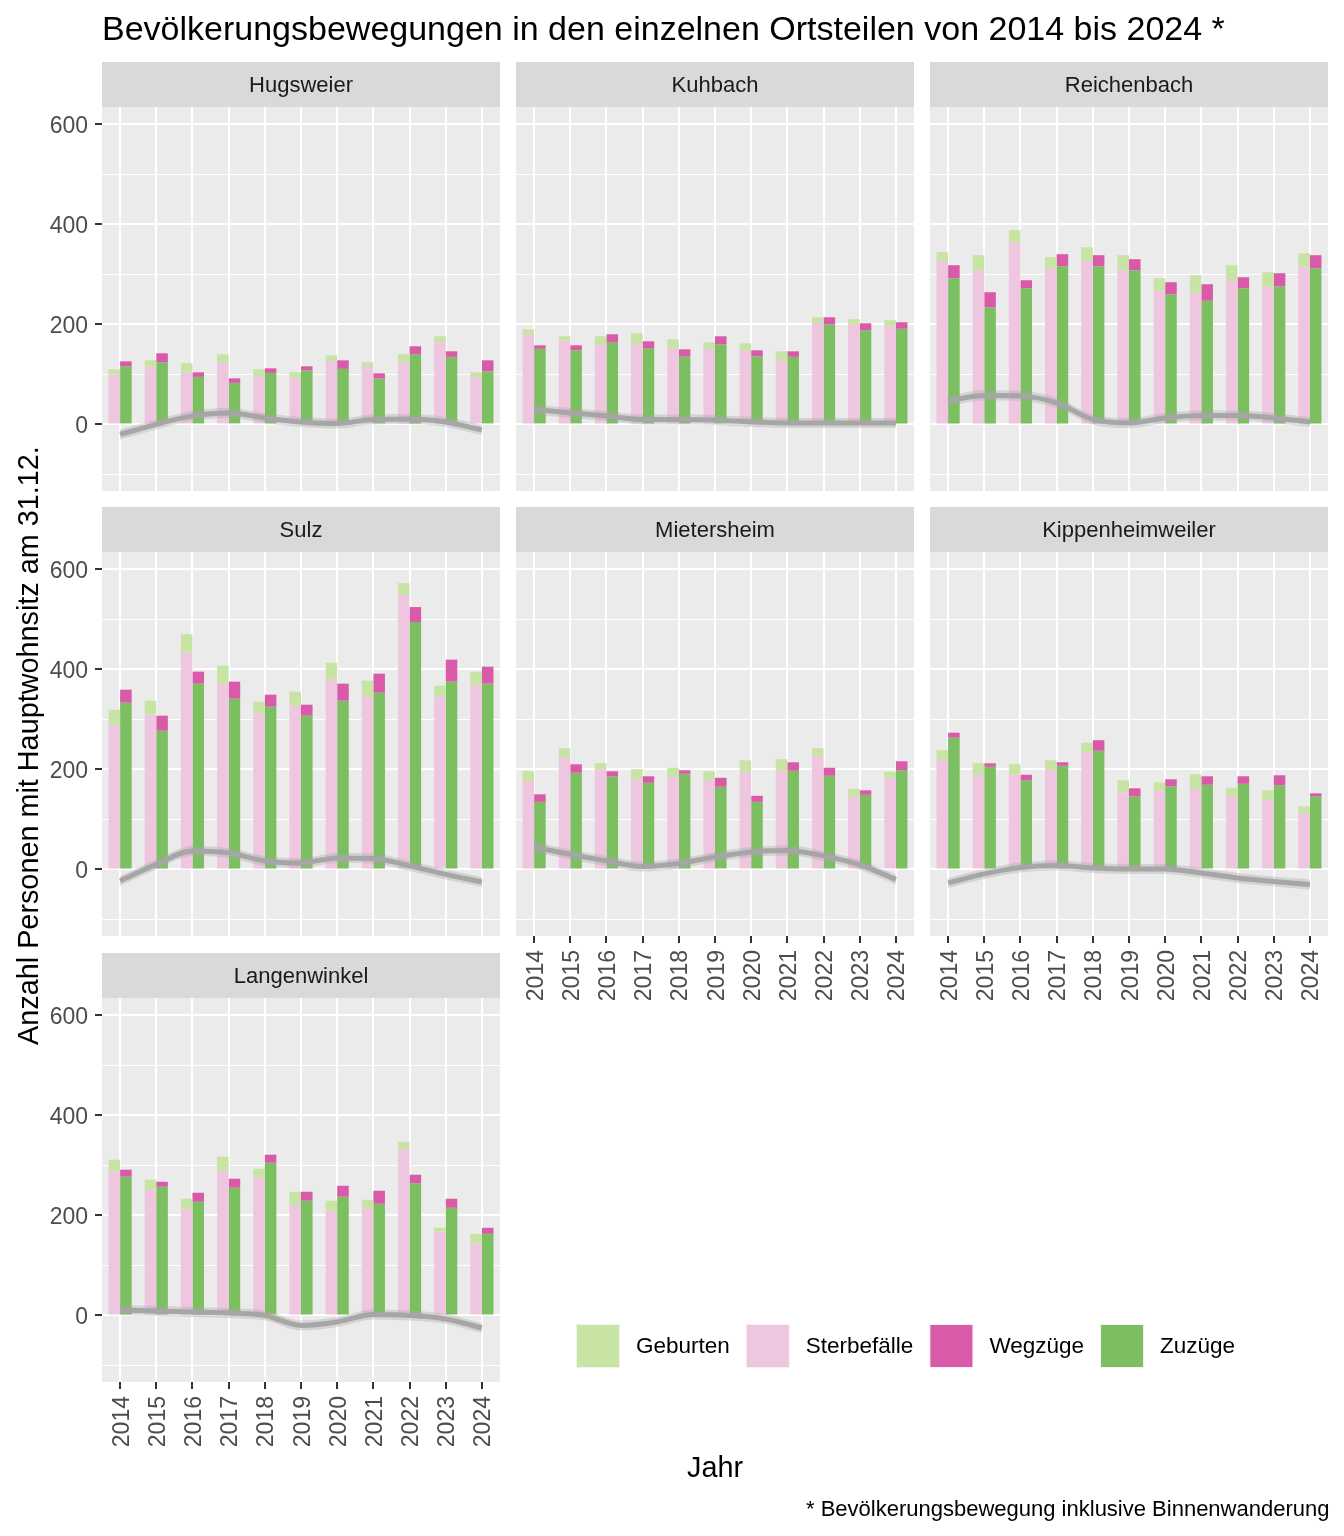  What do you see at coordinates (751, 976) in the screenshot?
I see `x-tick-label: 2020` at bounding box center [751, 976].